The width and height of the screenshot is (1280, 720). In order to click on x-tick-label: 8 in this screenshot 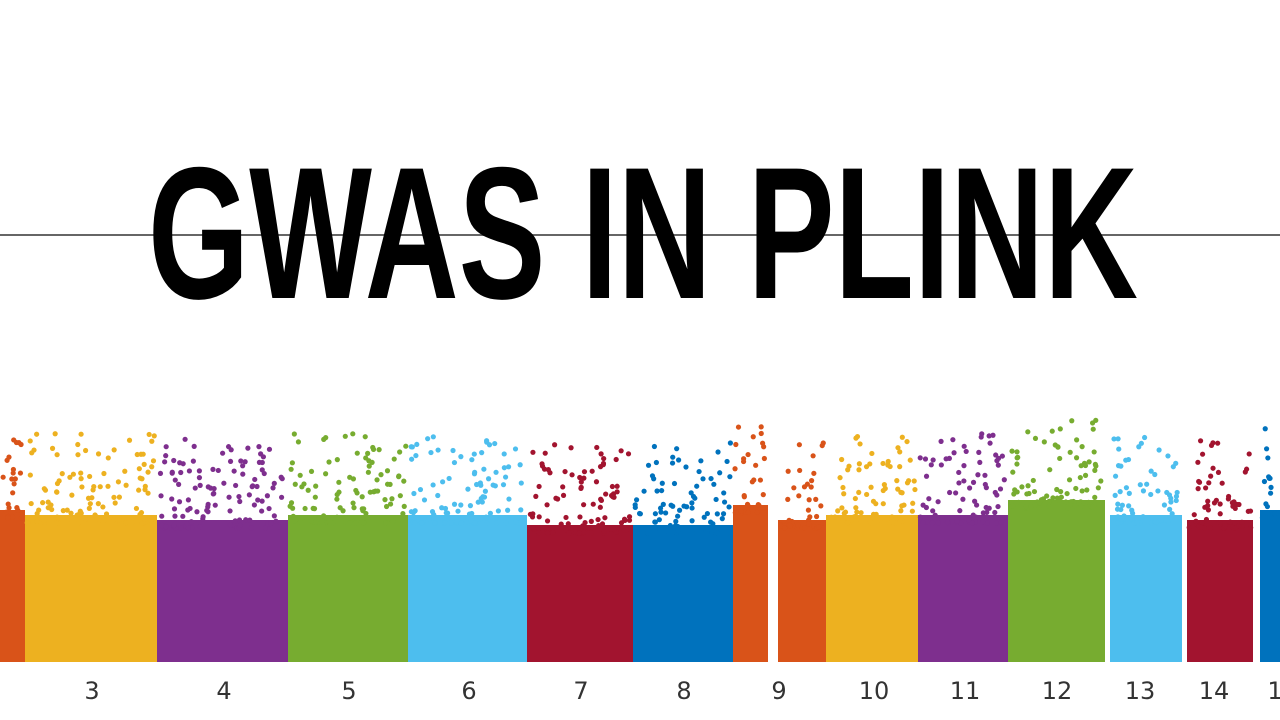, I will do `click(683, 691)`.